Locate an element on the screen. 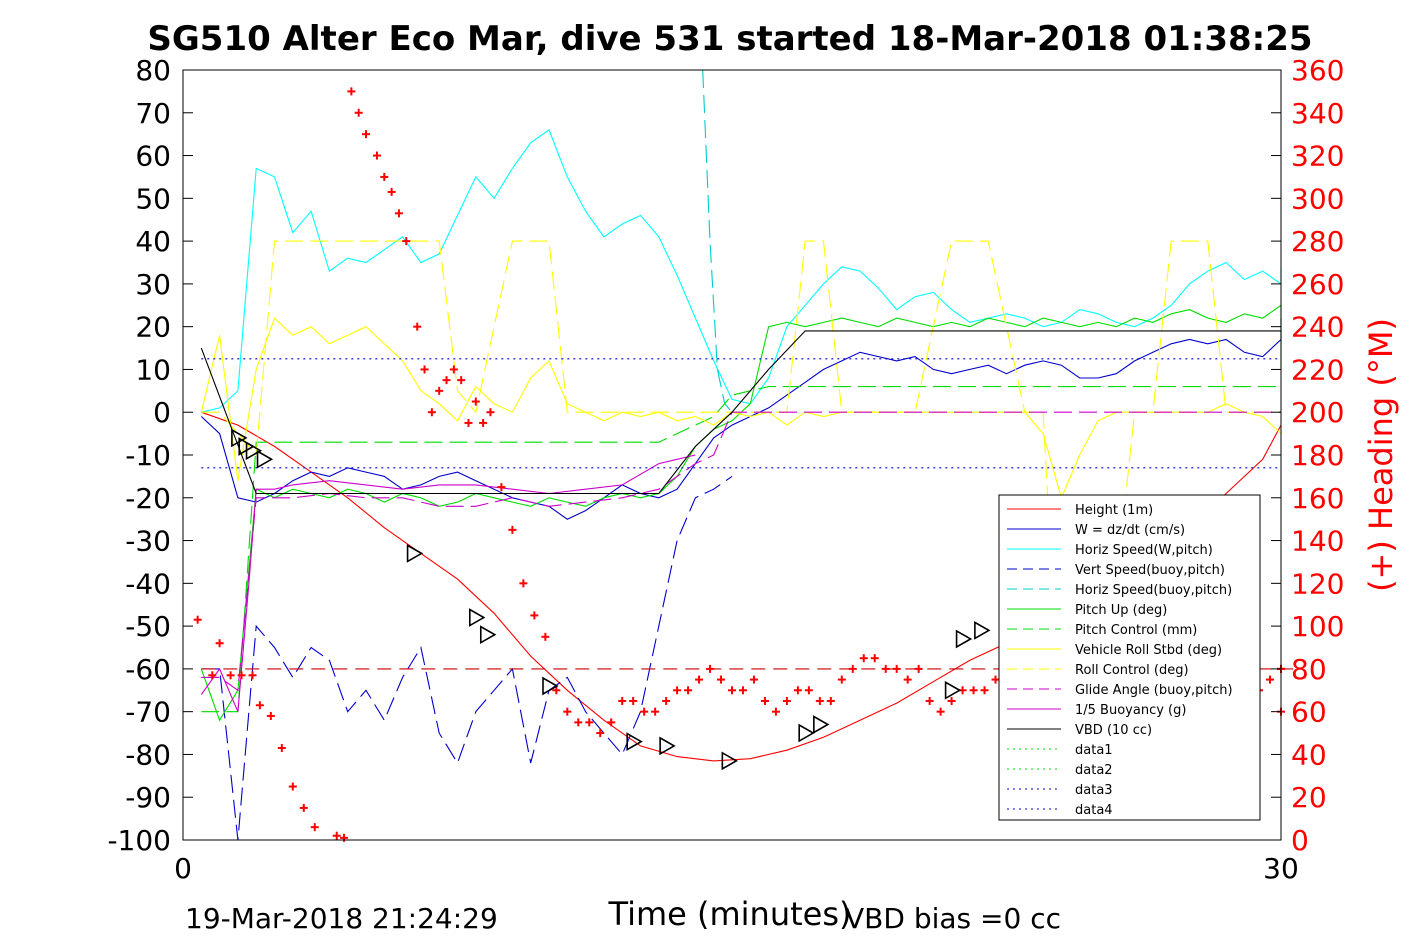 This screenshot has width=1417, height=945. x-tick-label: 0 is located at coordinates (183, 868).